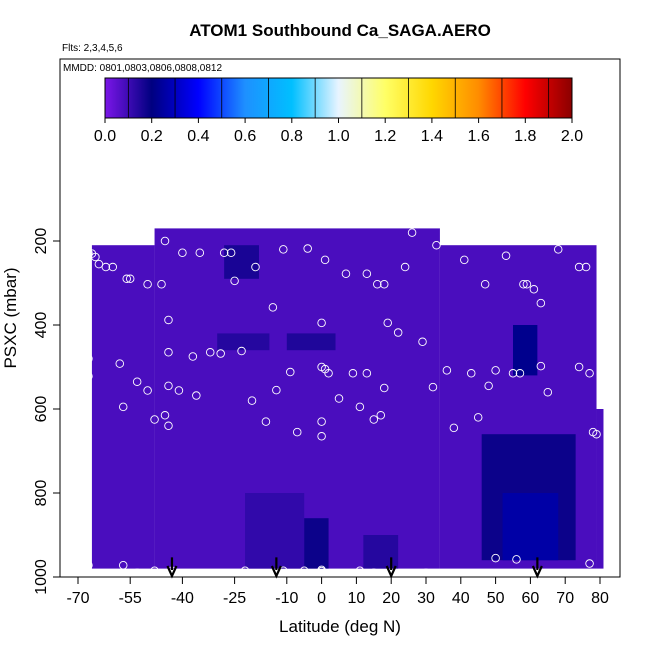  What do you see at coordinates (340, 30) in the screenshot?
I see `chart-title: ATOM1 Southbound Ca_SAGA.AERO` at bounding box center [340, 30].